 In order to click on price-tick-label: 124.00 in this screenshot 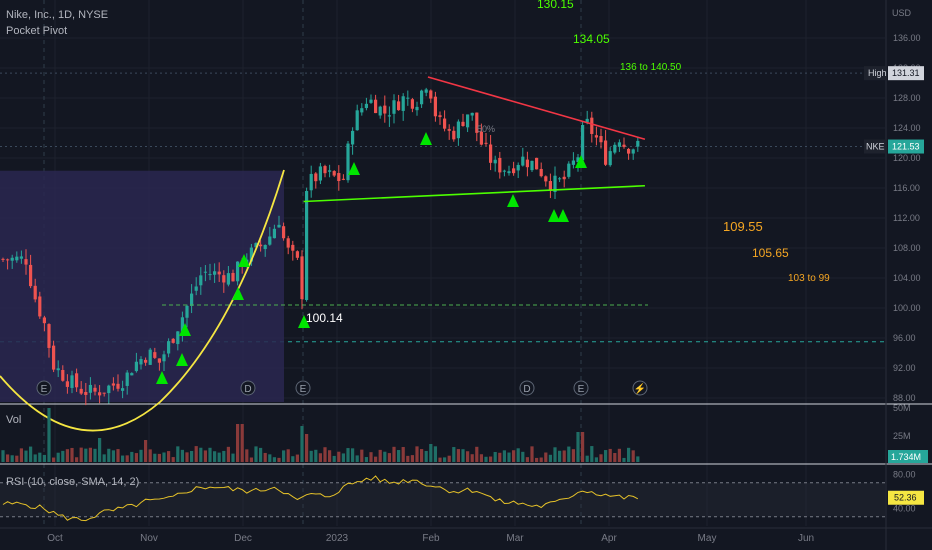, I will do `click(907, 128)`.